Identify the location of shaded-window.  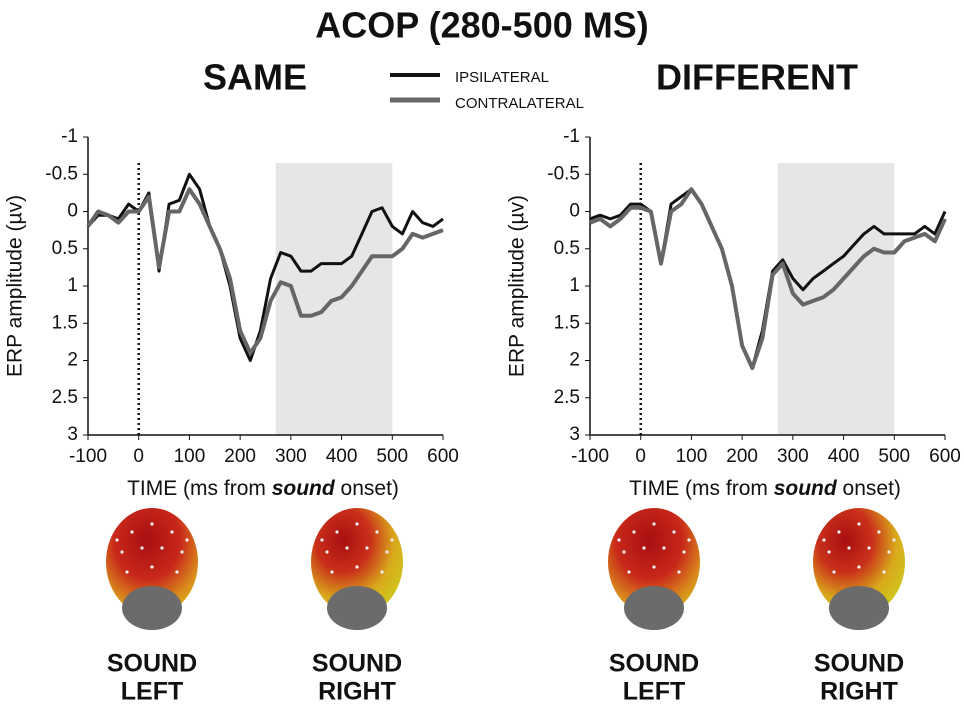
(836, 299).